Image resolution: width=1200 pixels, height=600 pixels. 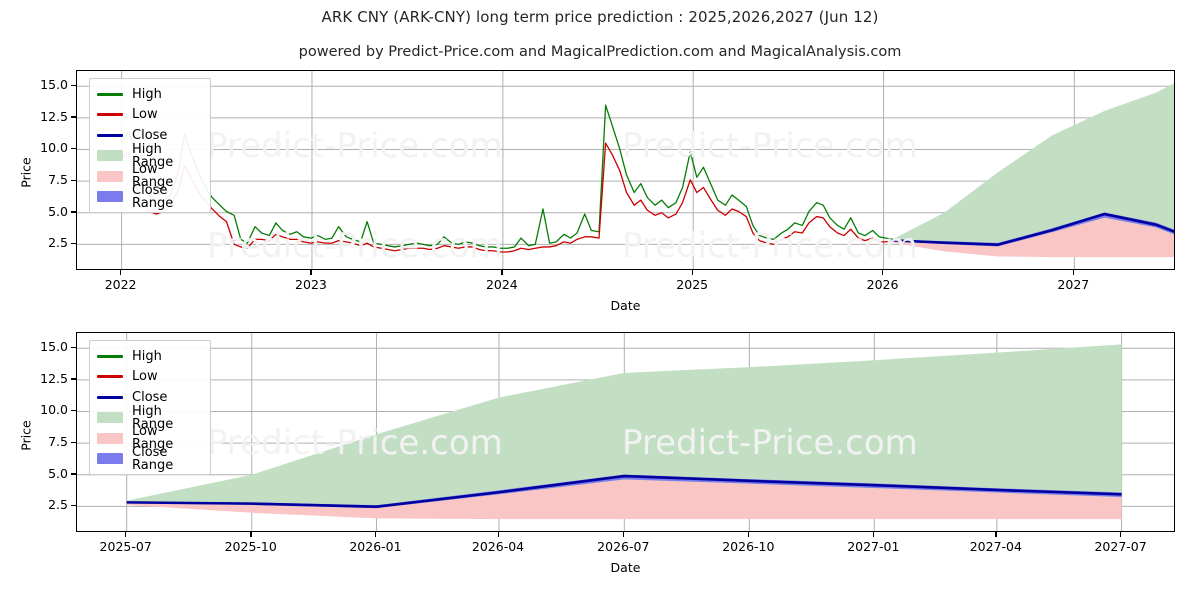 What do you see at coordinates (54, 85) in the screenshot?
I see `y-axis-tick-label: 15.0` at bounding box center [54, 85].